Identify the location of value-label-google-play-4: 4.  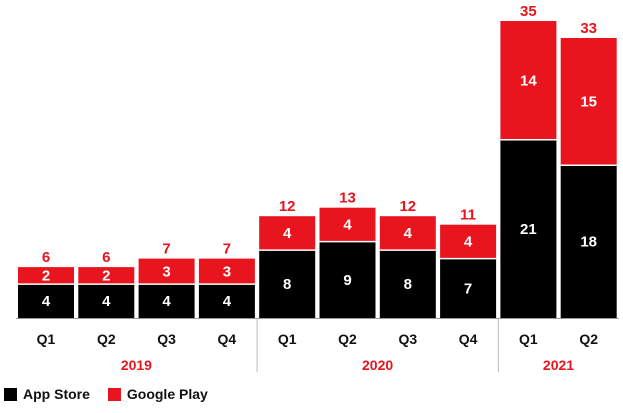
(287, 233).